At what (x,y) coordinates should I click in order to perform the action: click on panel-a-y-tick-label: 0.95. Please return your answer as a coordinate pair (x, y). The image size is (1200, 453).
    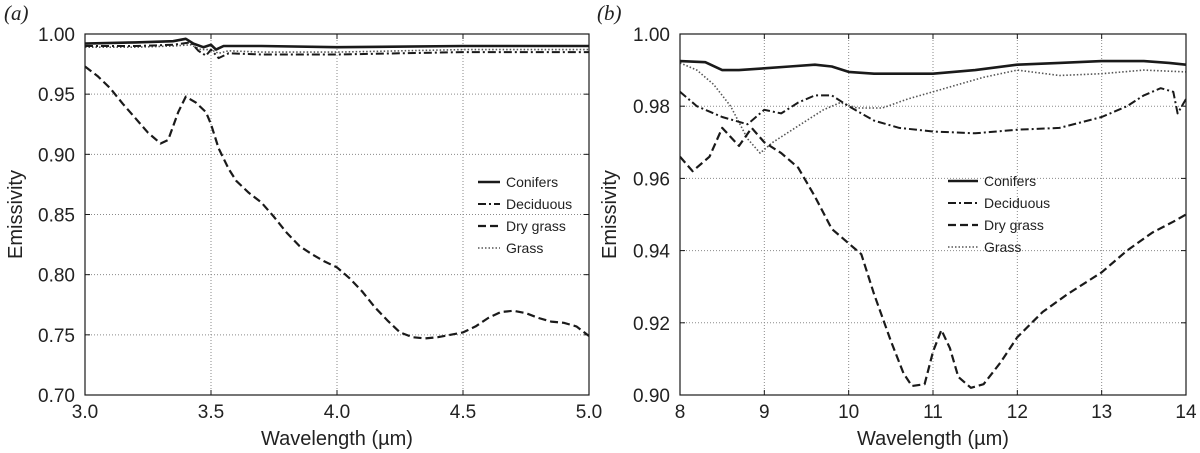
    Looking at the image, I should click on (56, 95).